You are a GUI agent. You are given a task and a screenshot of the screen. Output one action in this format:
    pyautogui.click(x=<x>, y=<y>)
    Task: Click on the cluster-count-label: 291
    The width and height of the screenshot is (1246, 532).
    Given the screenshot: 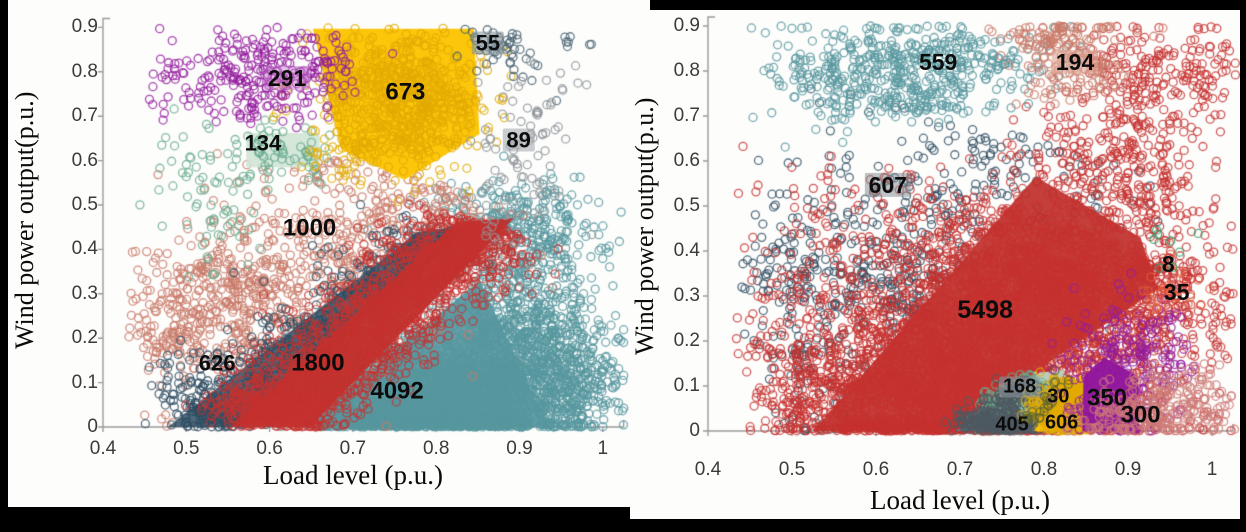 What is the action you would take?
    pyautogui.click(x=287, y=78)
    